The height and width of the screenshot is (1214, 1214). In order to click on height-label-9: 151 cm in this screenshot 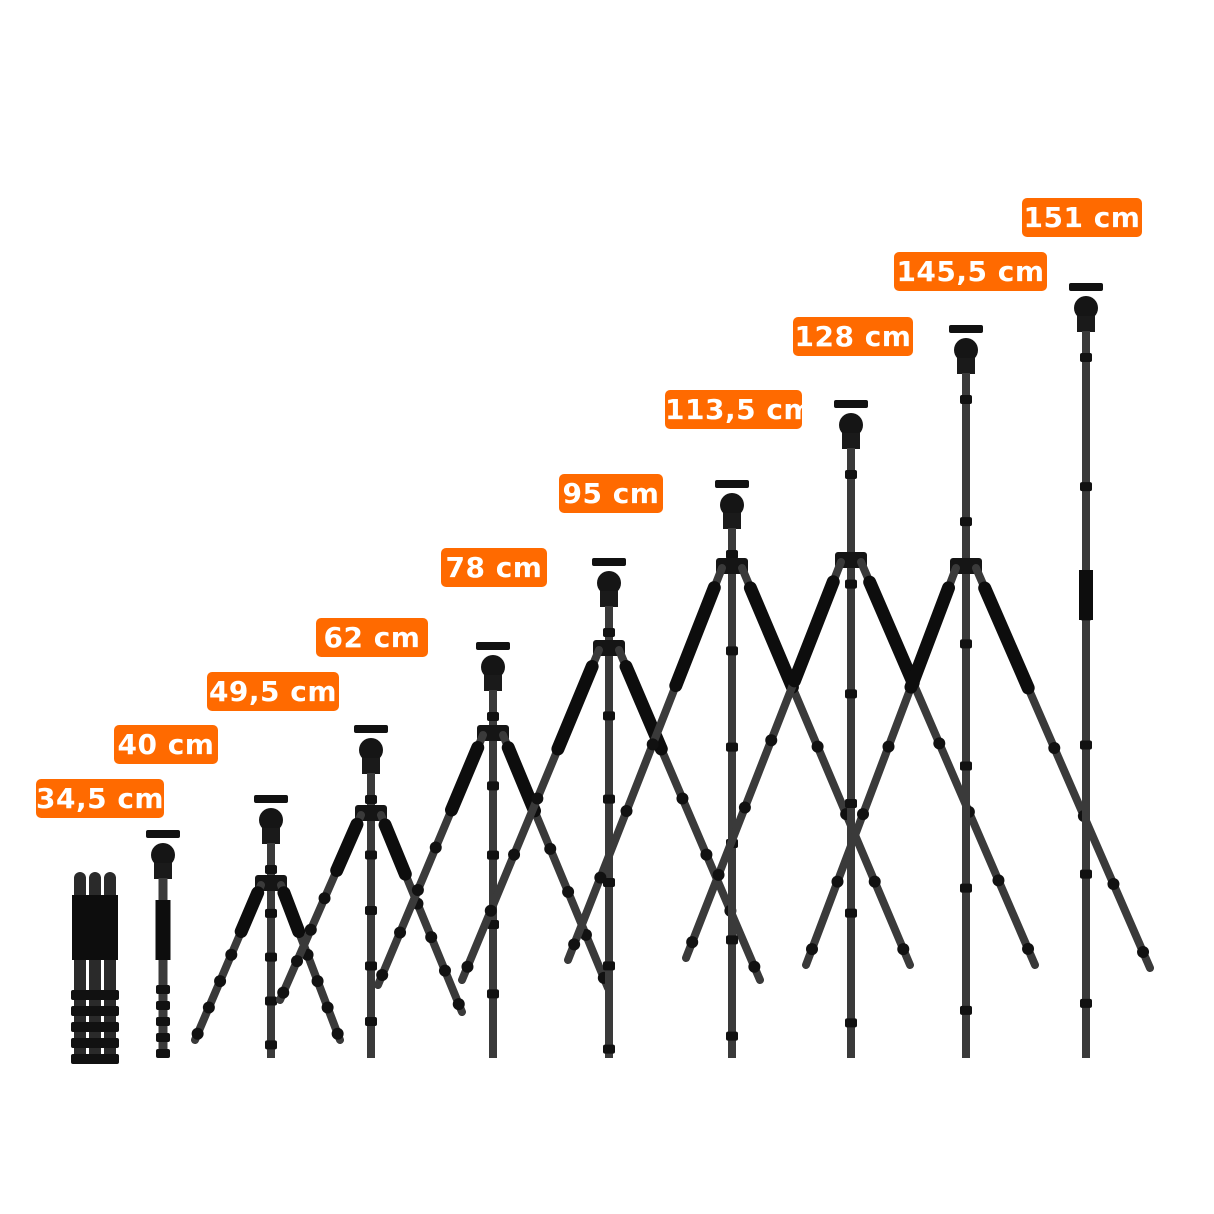, I will do `click(1082, 217)`.